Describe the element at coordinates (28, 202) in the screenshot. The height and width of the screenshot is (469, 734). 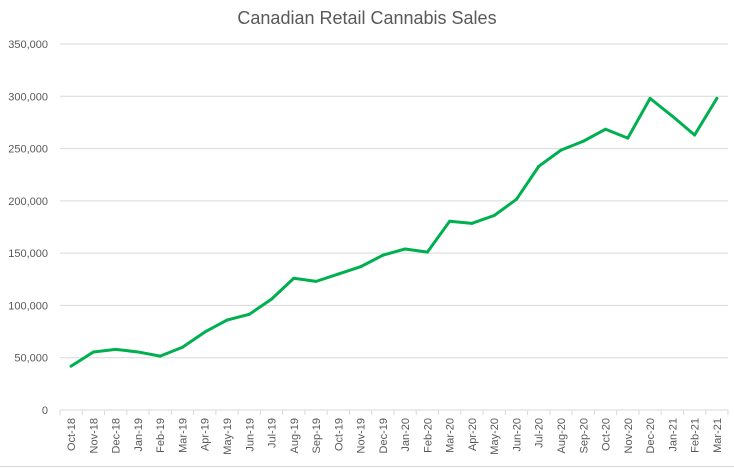
I see `y-tick-label: 200,000` at that location.